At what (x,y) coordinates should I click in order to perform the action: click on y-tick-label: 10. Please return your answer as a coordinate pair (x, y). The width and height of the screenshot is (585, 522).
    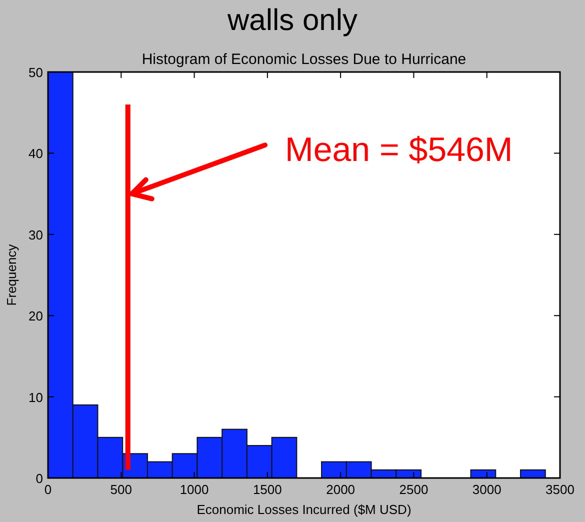
    Looking at the image, I should click on (35, 397).